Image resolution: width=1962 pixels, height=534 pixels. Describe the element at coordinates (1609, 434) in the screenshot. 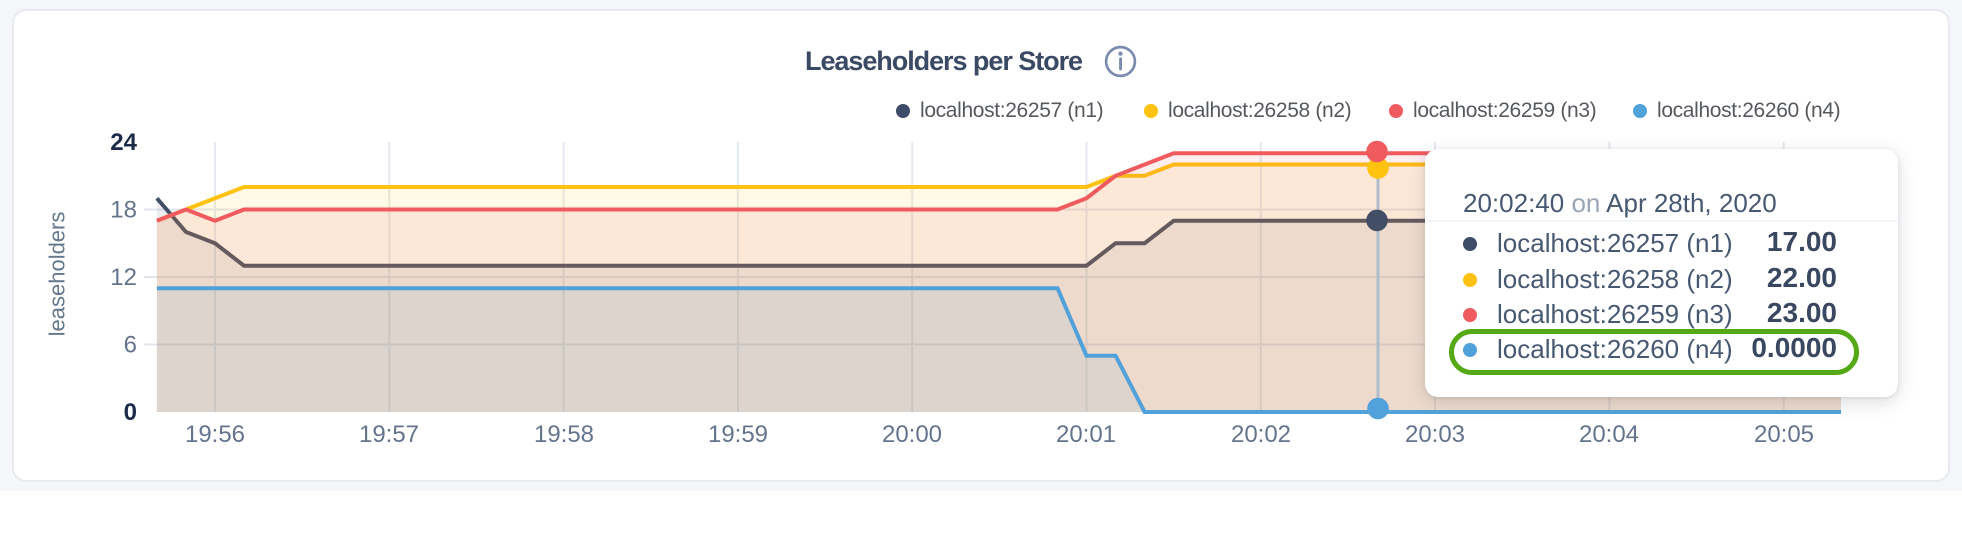

I see `svg-text: 20:04` at that location.